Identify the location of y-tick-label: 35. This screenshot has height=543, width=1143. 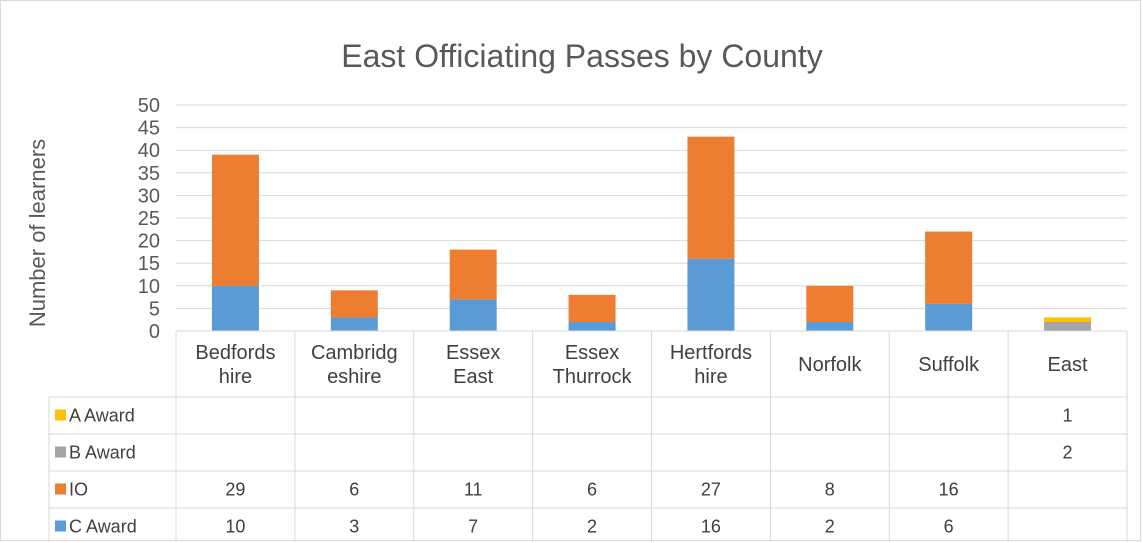
(149, 174).